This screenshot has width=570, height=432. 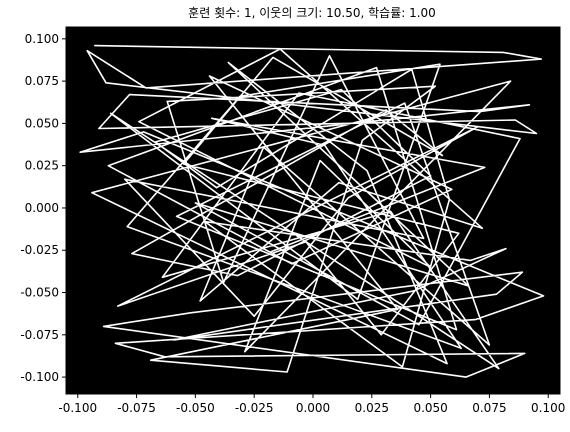 What do you see at coordinates (312, 13) in the screenshot?
I see `chart-title: 훈련 횟수: 1, 이웃의 크기: 10.50, 학습률: 1.00` at bounding box center [312, 13].